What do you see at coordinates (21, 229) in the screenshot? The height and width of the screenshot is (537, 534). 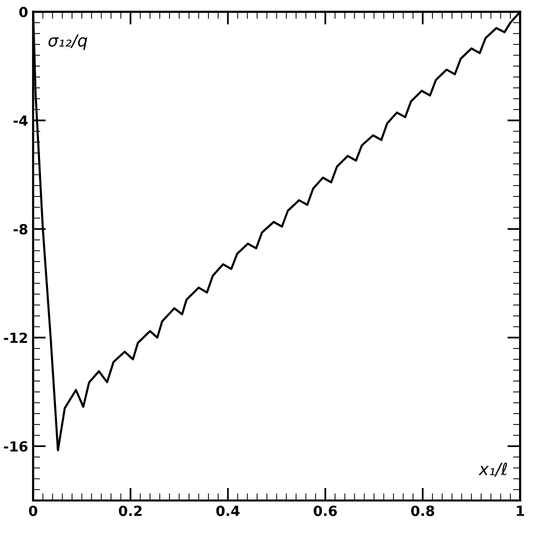 I see `y-tick-label: -8` at bounding box center [21, 229].